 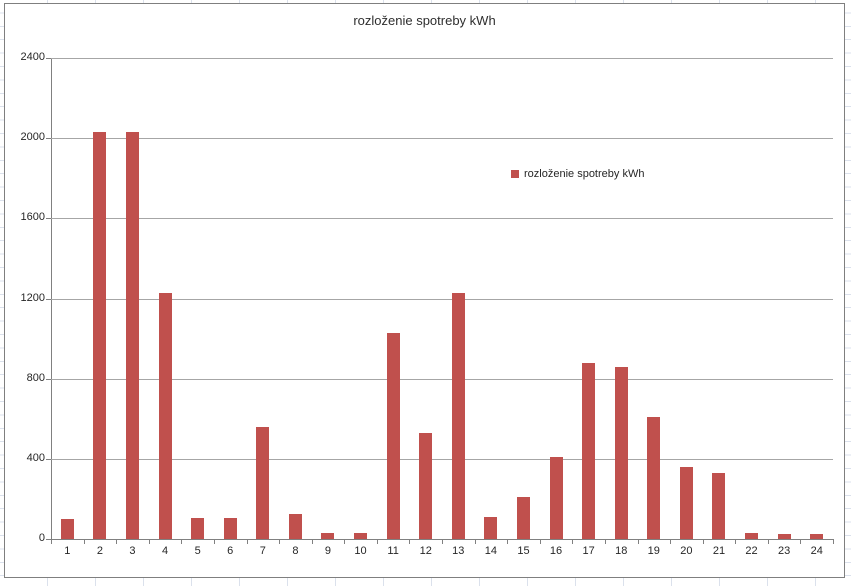 I want to click on x-axis-tick-label: 12, so click(x=425, y=551).